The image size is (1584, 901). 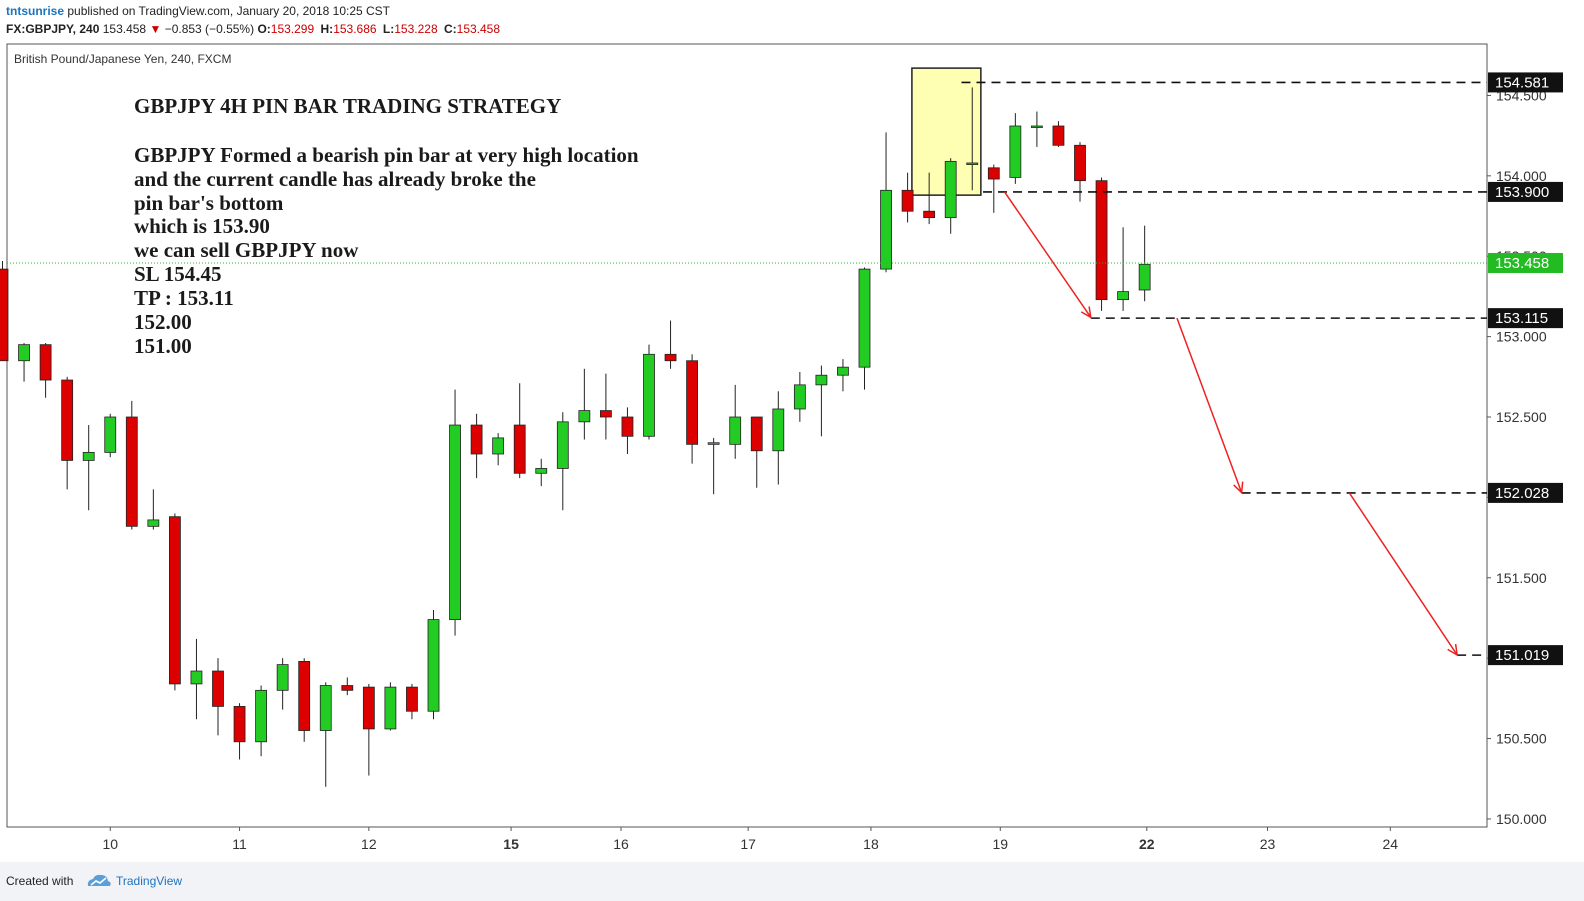 What do you see at coordinates (1147, 844) in the screenshot?
I see `x-tick-label: 22` at bounding box center [1147, 844].